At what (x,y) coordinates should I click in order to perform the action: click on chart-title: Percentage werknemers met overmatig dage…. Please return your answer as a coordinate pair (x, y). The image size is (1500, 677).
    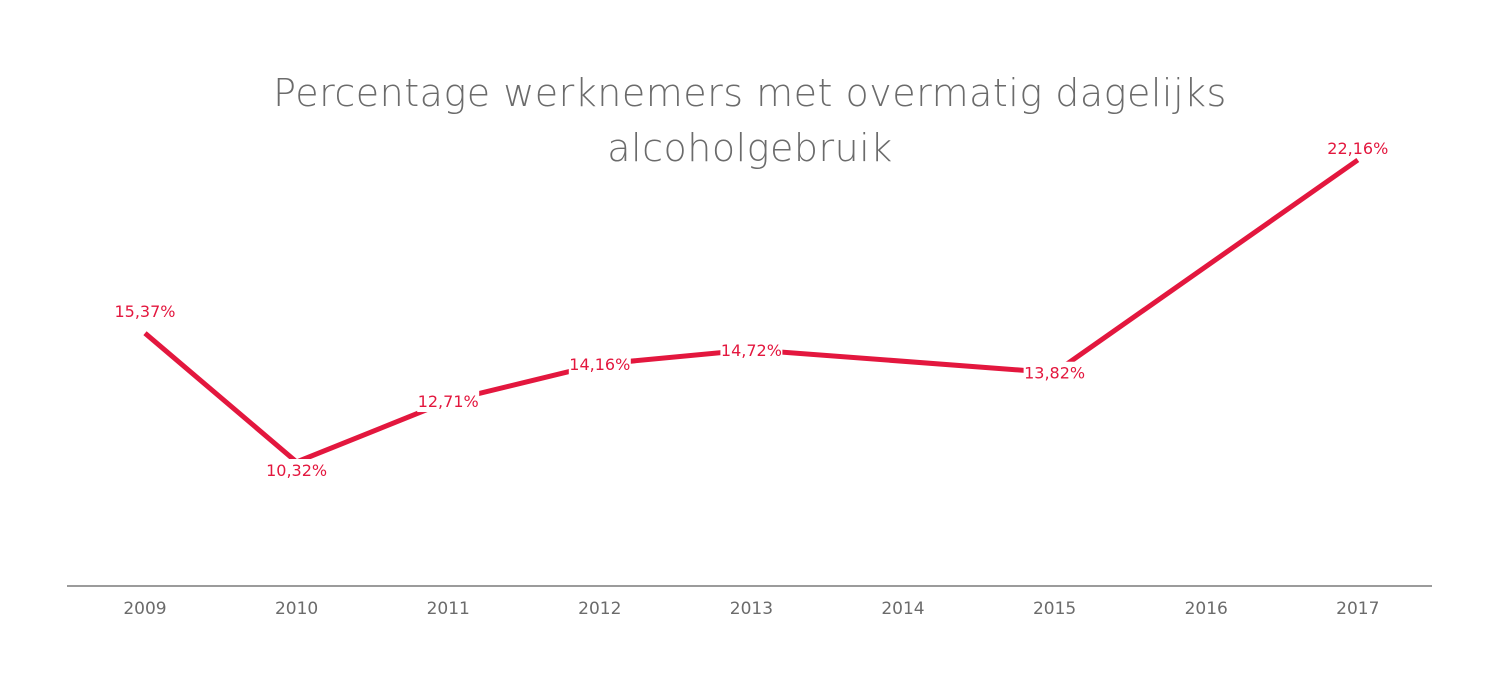
    Looking at the image, I should click on (750, 121).